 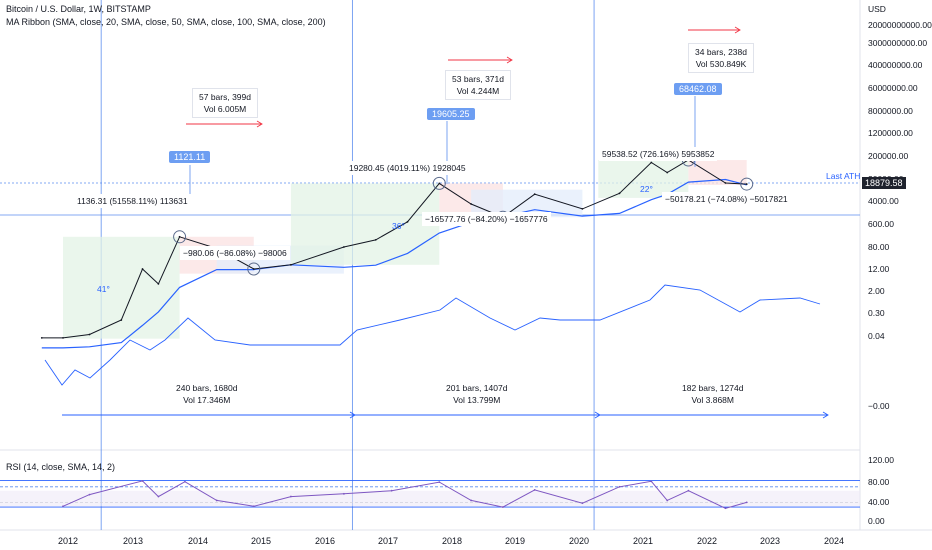 I want to click on cycle-stat-volume: Vol 3.868M, so click(x=712, y=400).